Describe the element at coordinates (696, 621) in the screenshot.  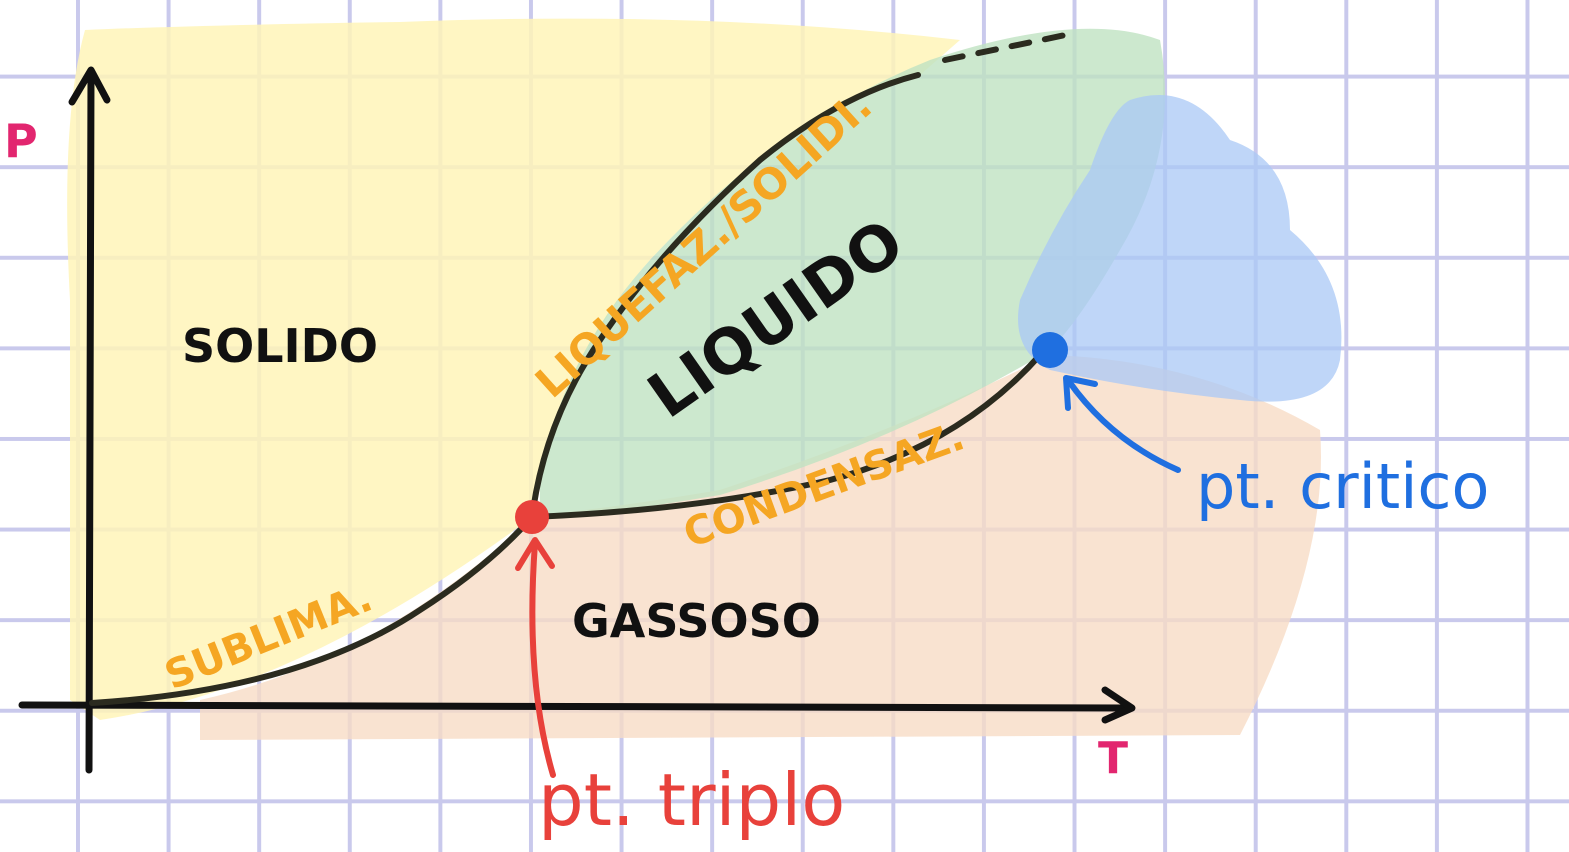
I see `gas-region-label: GASSOSO` at that location.